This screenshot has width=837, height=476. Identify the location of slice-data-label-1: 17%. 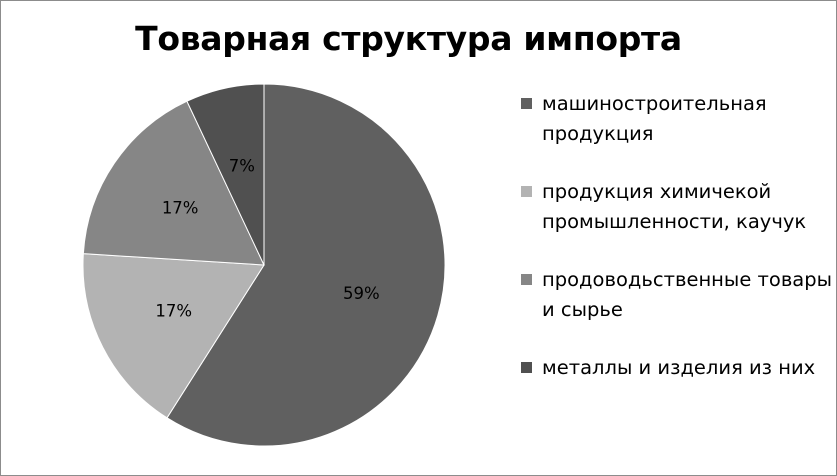
(173, 311).